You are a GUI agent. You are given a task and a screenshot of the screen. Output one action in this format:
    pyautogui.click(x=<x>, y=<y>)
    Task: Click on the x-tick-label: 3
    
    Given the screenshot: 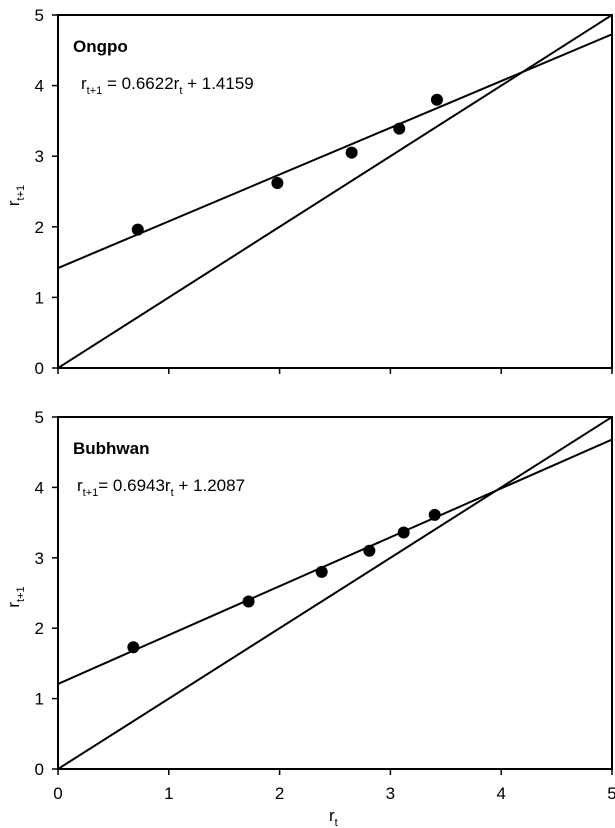 What is the action you would take?
    pyautogui.click(x=390, y=793)
    